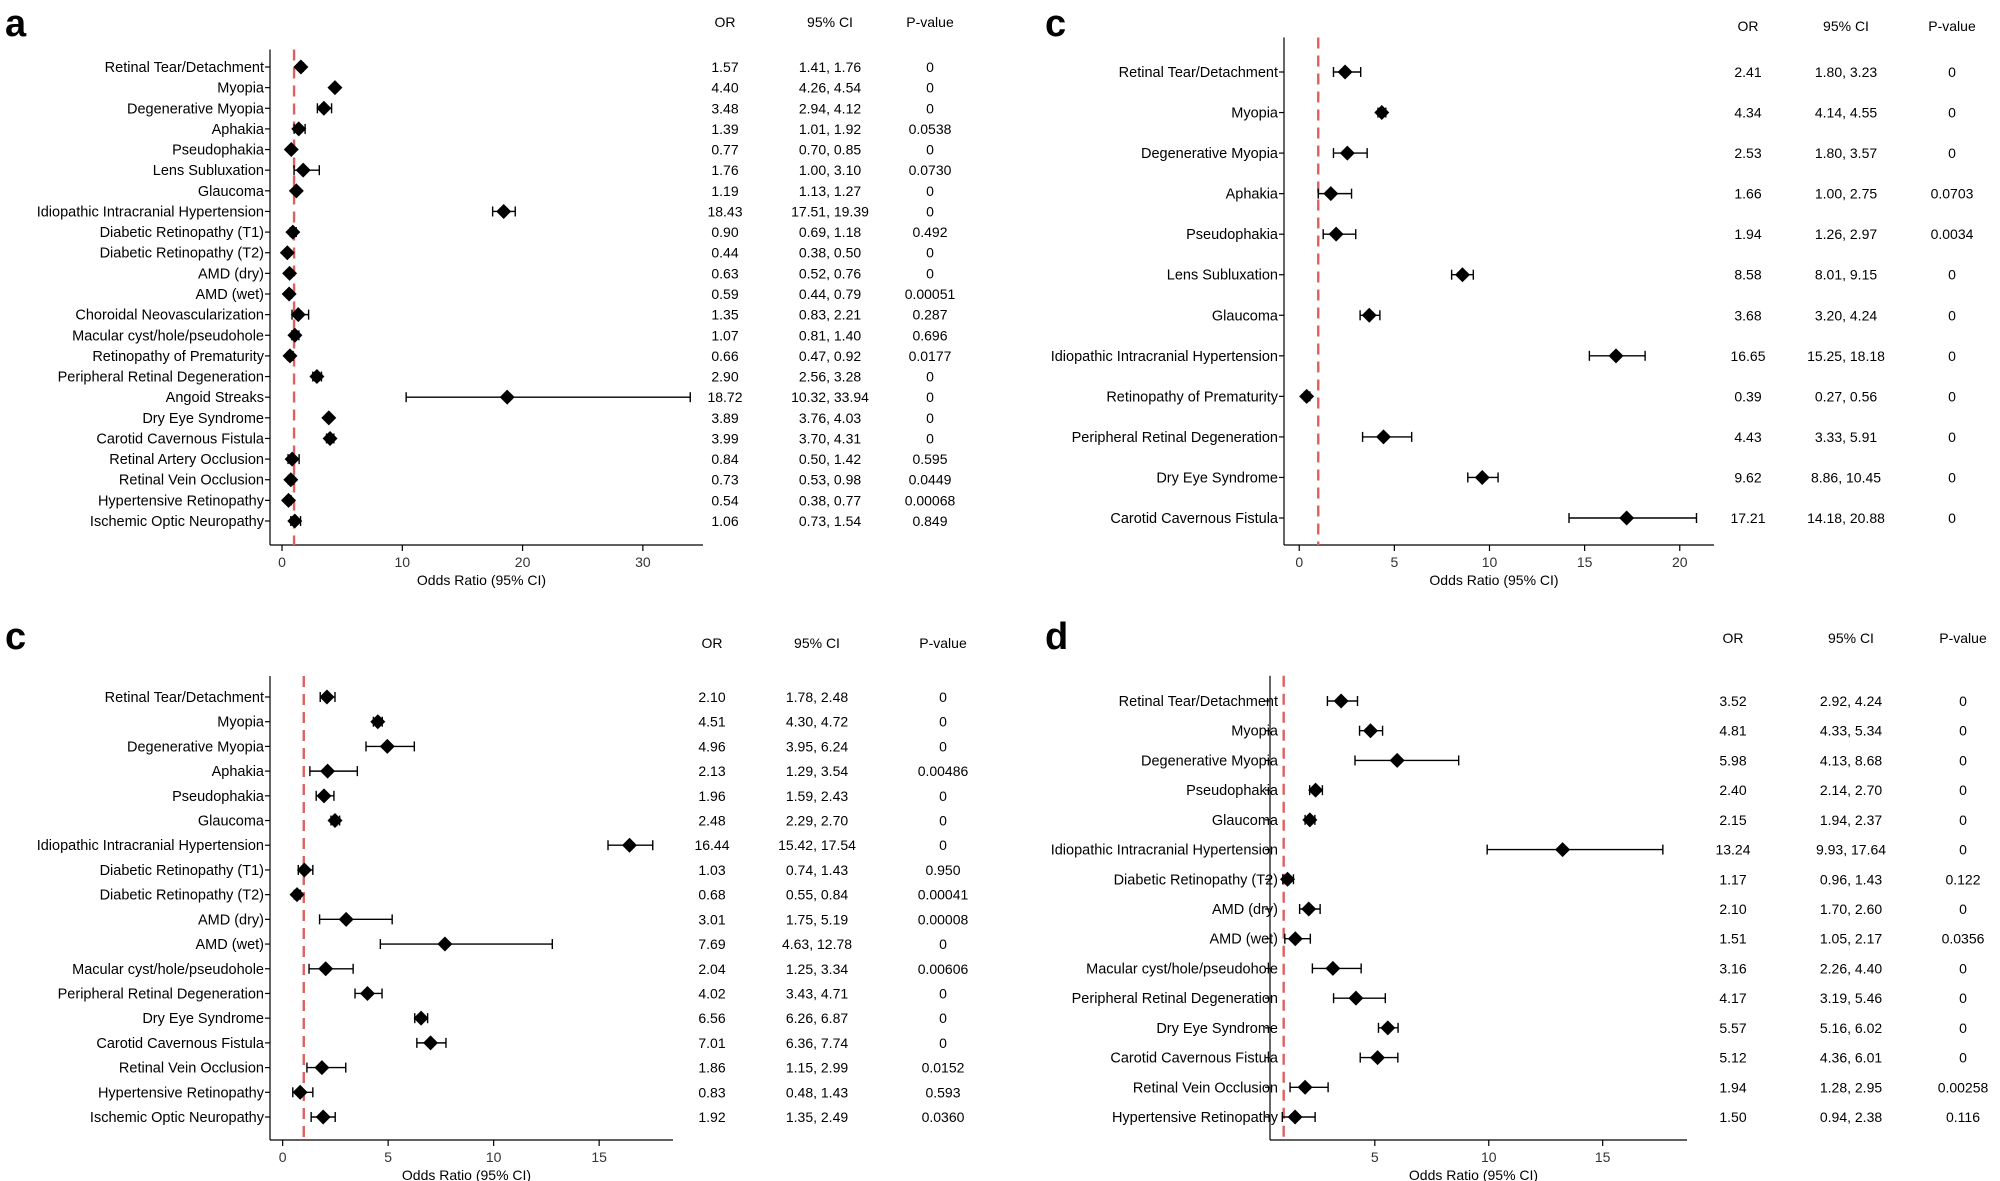  I want to click on p-value: 0.122, so click(1962, 879).